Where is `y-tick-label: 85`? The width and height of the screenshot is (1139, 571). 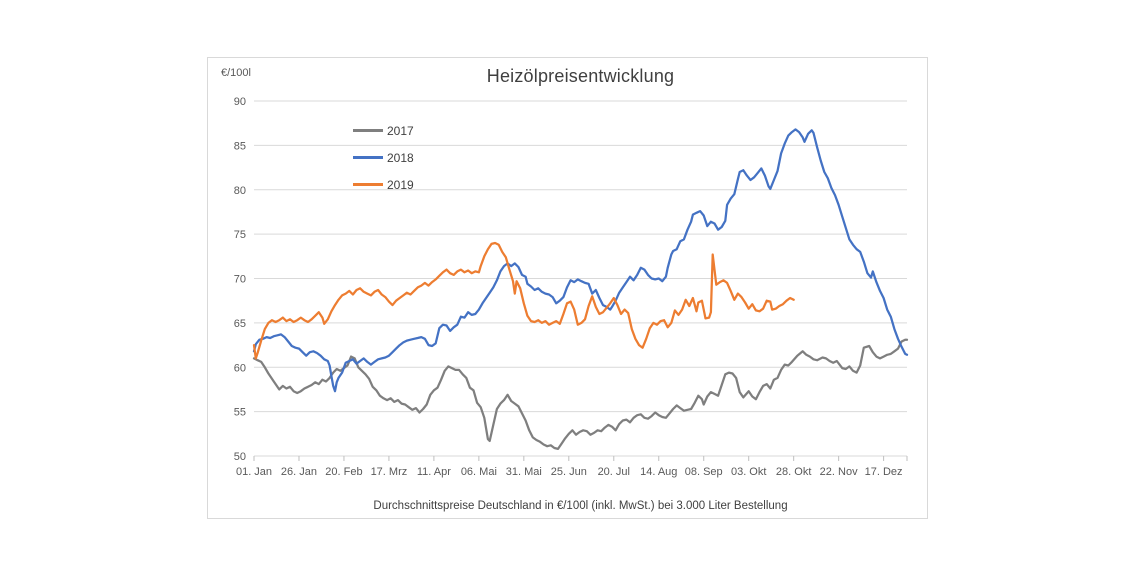
y-tick-label: 85 is located at coordinates (240, 146).